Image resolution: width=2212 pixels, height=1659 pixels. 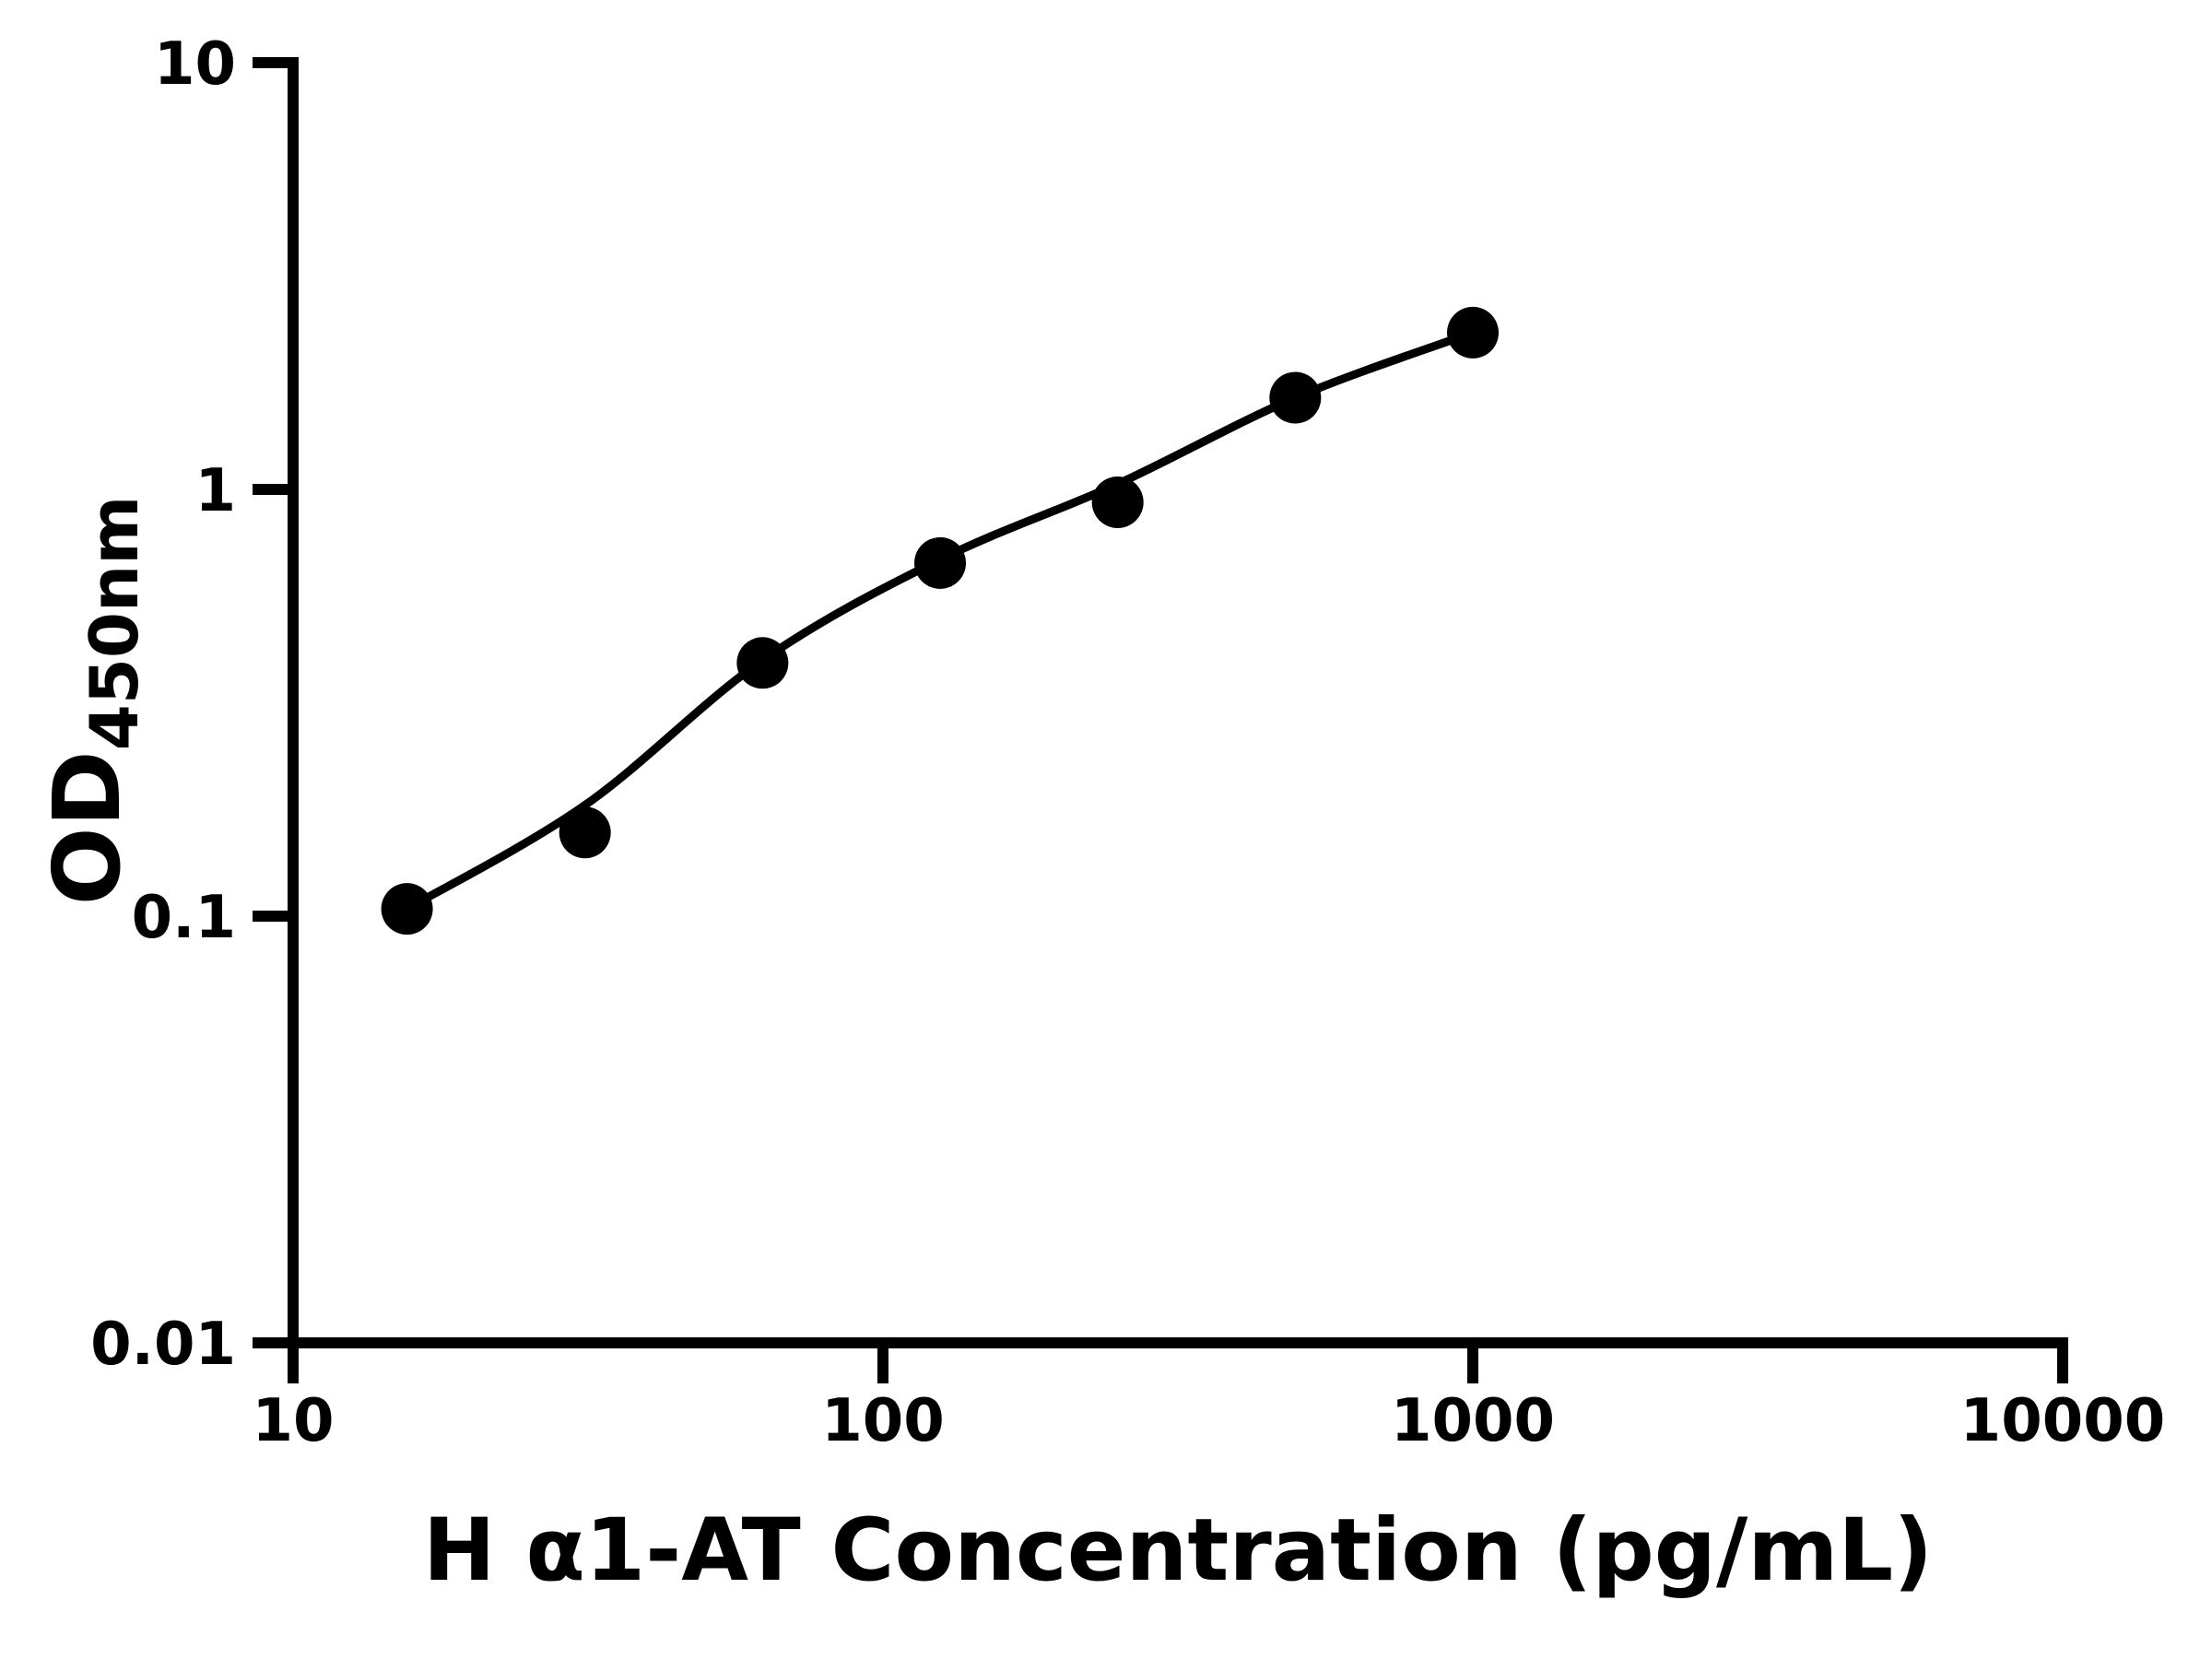 I want to click on x-axis-tick-label: 100, so click(x=883, y=1421).